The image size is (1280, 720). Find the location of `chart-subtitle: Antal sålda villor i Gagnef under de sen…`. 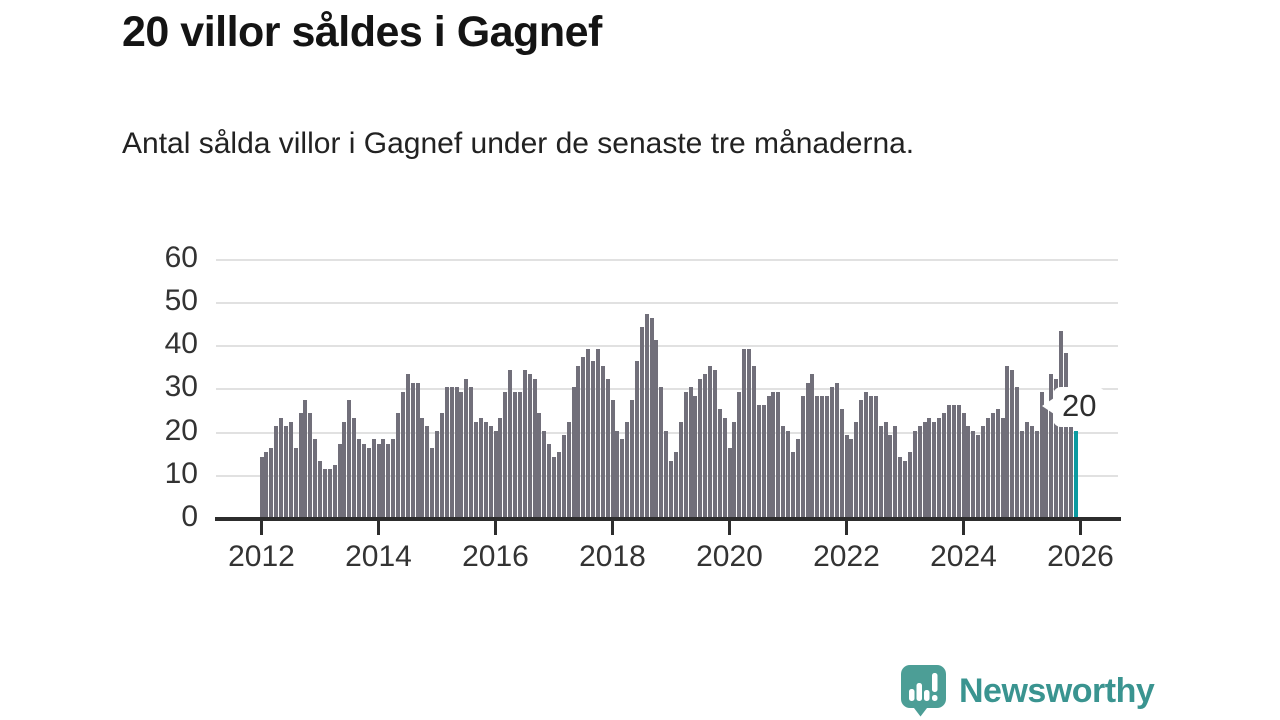

chart-subtitle: Antal sålda villor i Gagnef under de sen… is located at coordinates (518, 143).